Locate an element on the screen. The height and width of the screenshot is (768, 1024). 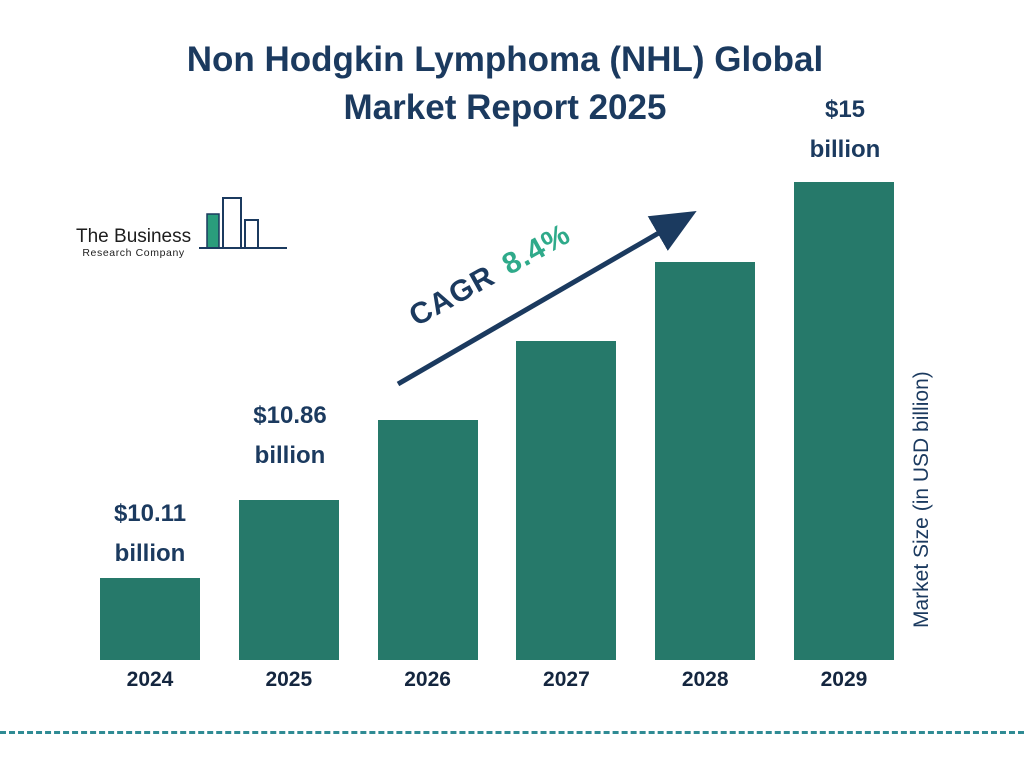
x-axis-label-2028: 2028 is located at coordinates (705, 679).